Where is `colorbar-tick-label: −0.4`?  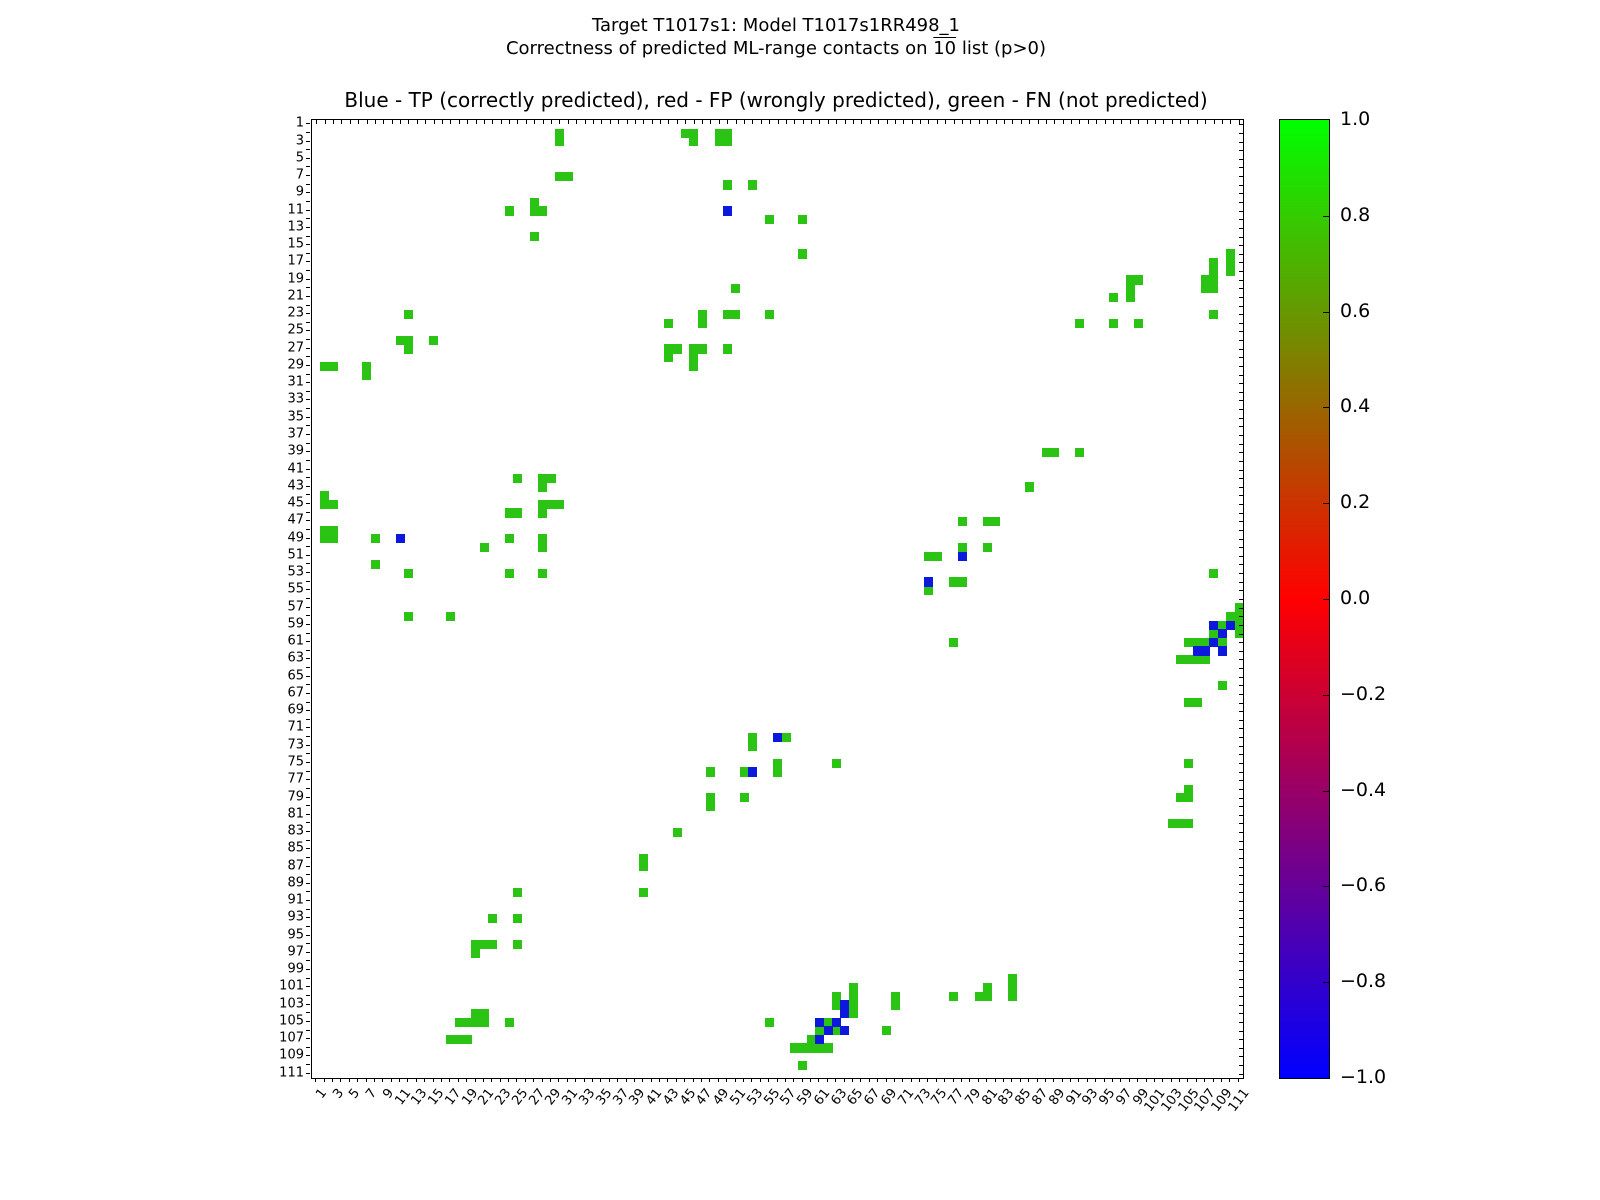 colorbar-tick-label: −0.4 is located at coordinates (1363, 789).